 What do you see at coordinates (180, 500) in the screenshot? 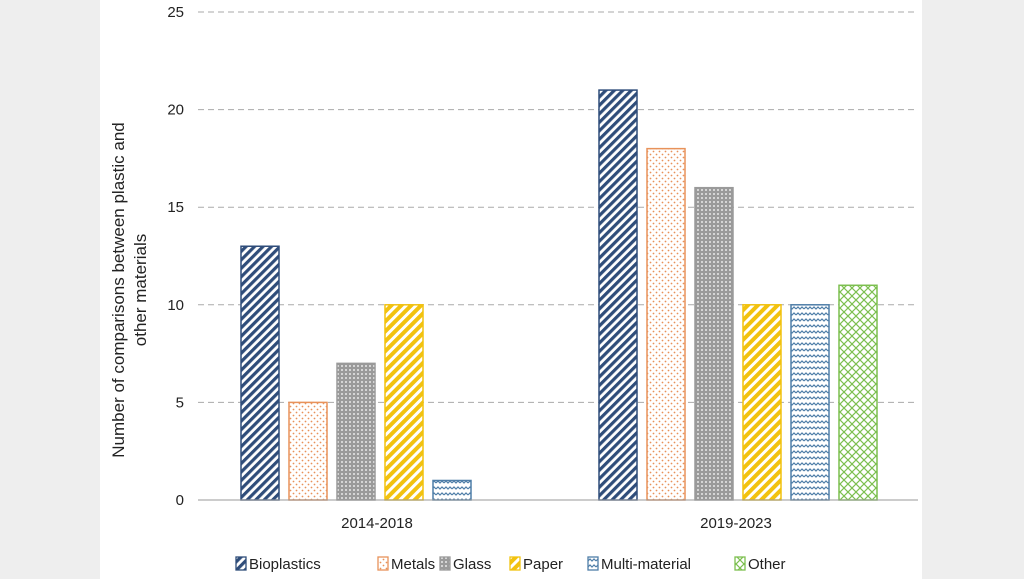
I see `y-tick-label: 0` at bounding box center [180, 500].